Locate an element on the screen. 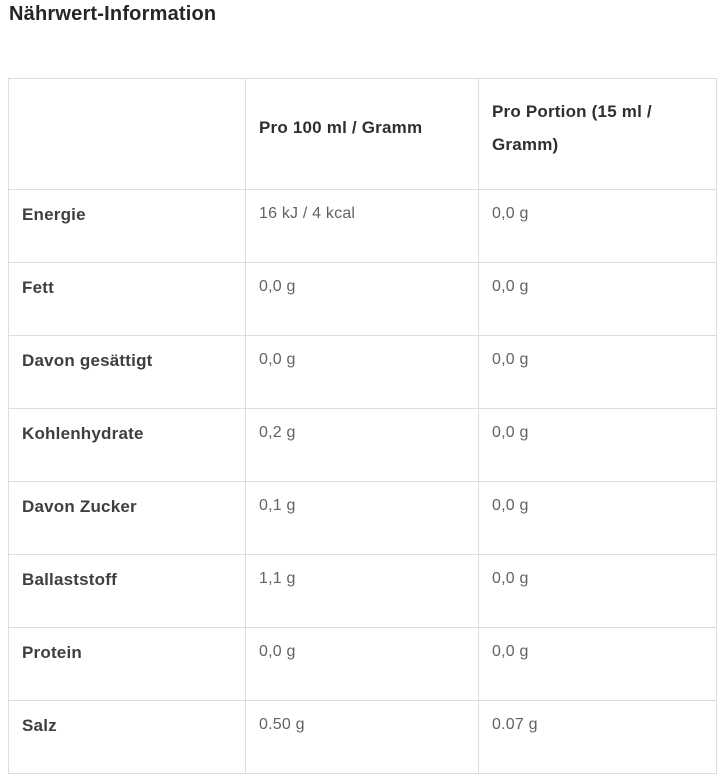 The height and width of the screenshot is (780, 723). section-title: Nährwert-Information is located at coordinates (113, 14).